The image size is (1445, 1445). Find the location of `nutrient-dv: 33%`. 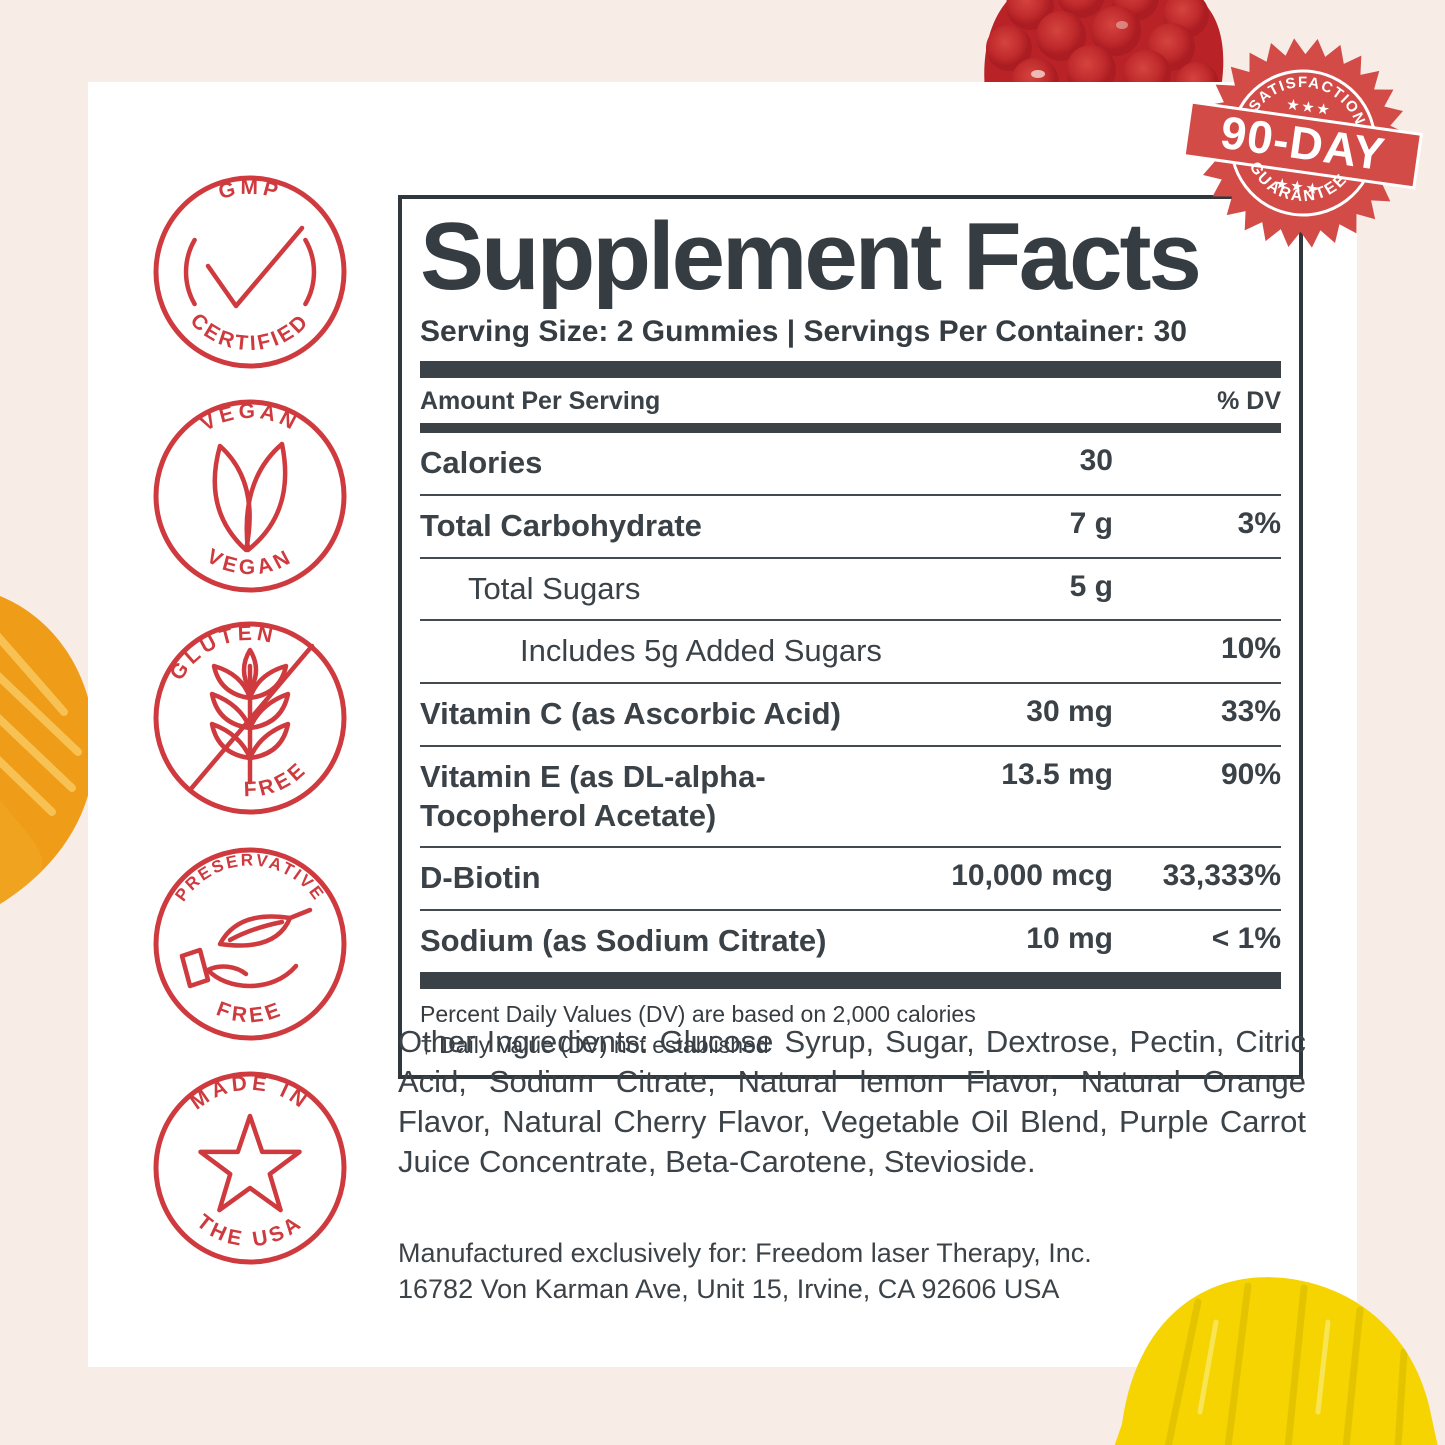

nutrient-dv: 33% is located at coordinates (1250, 711).